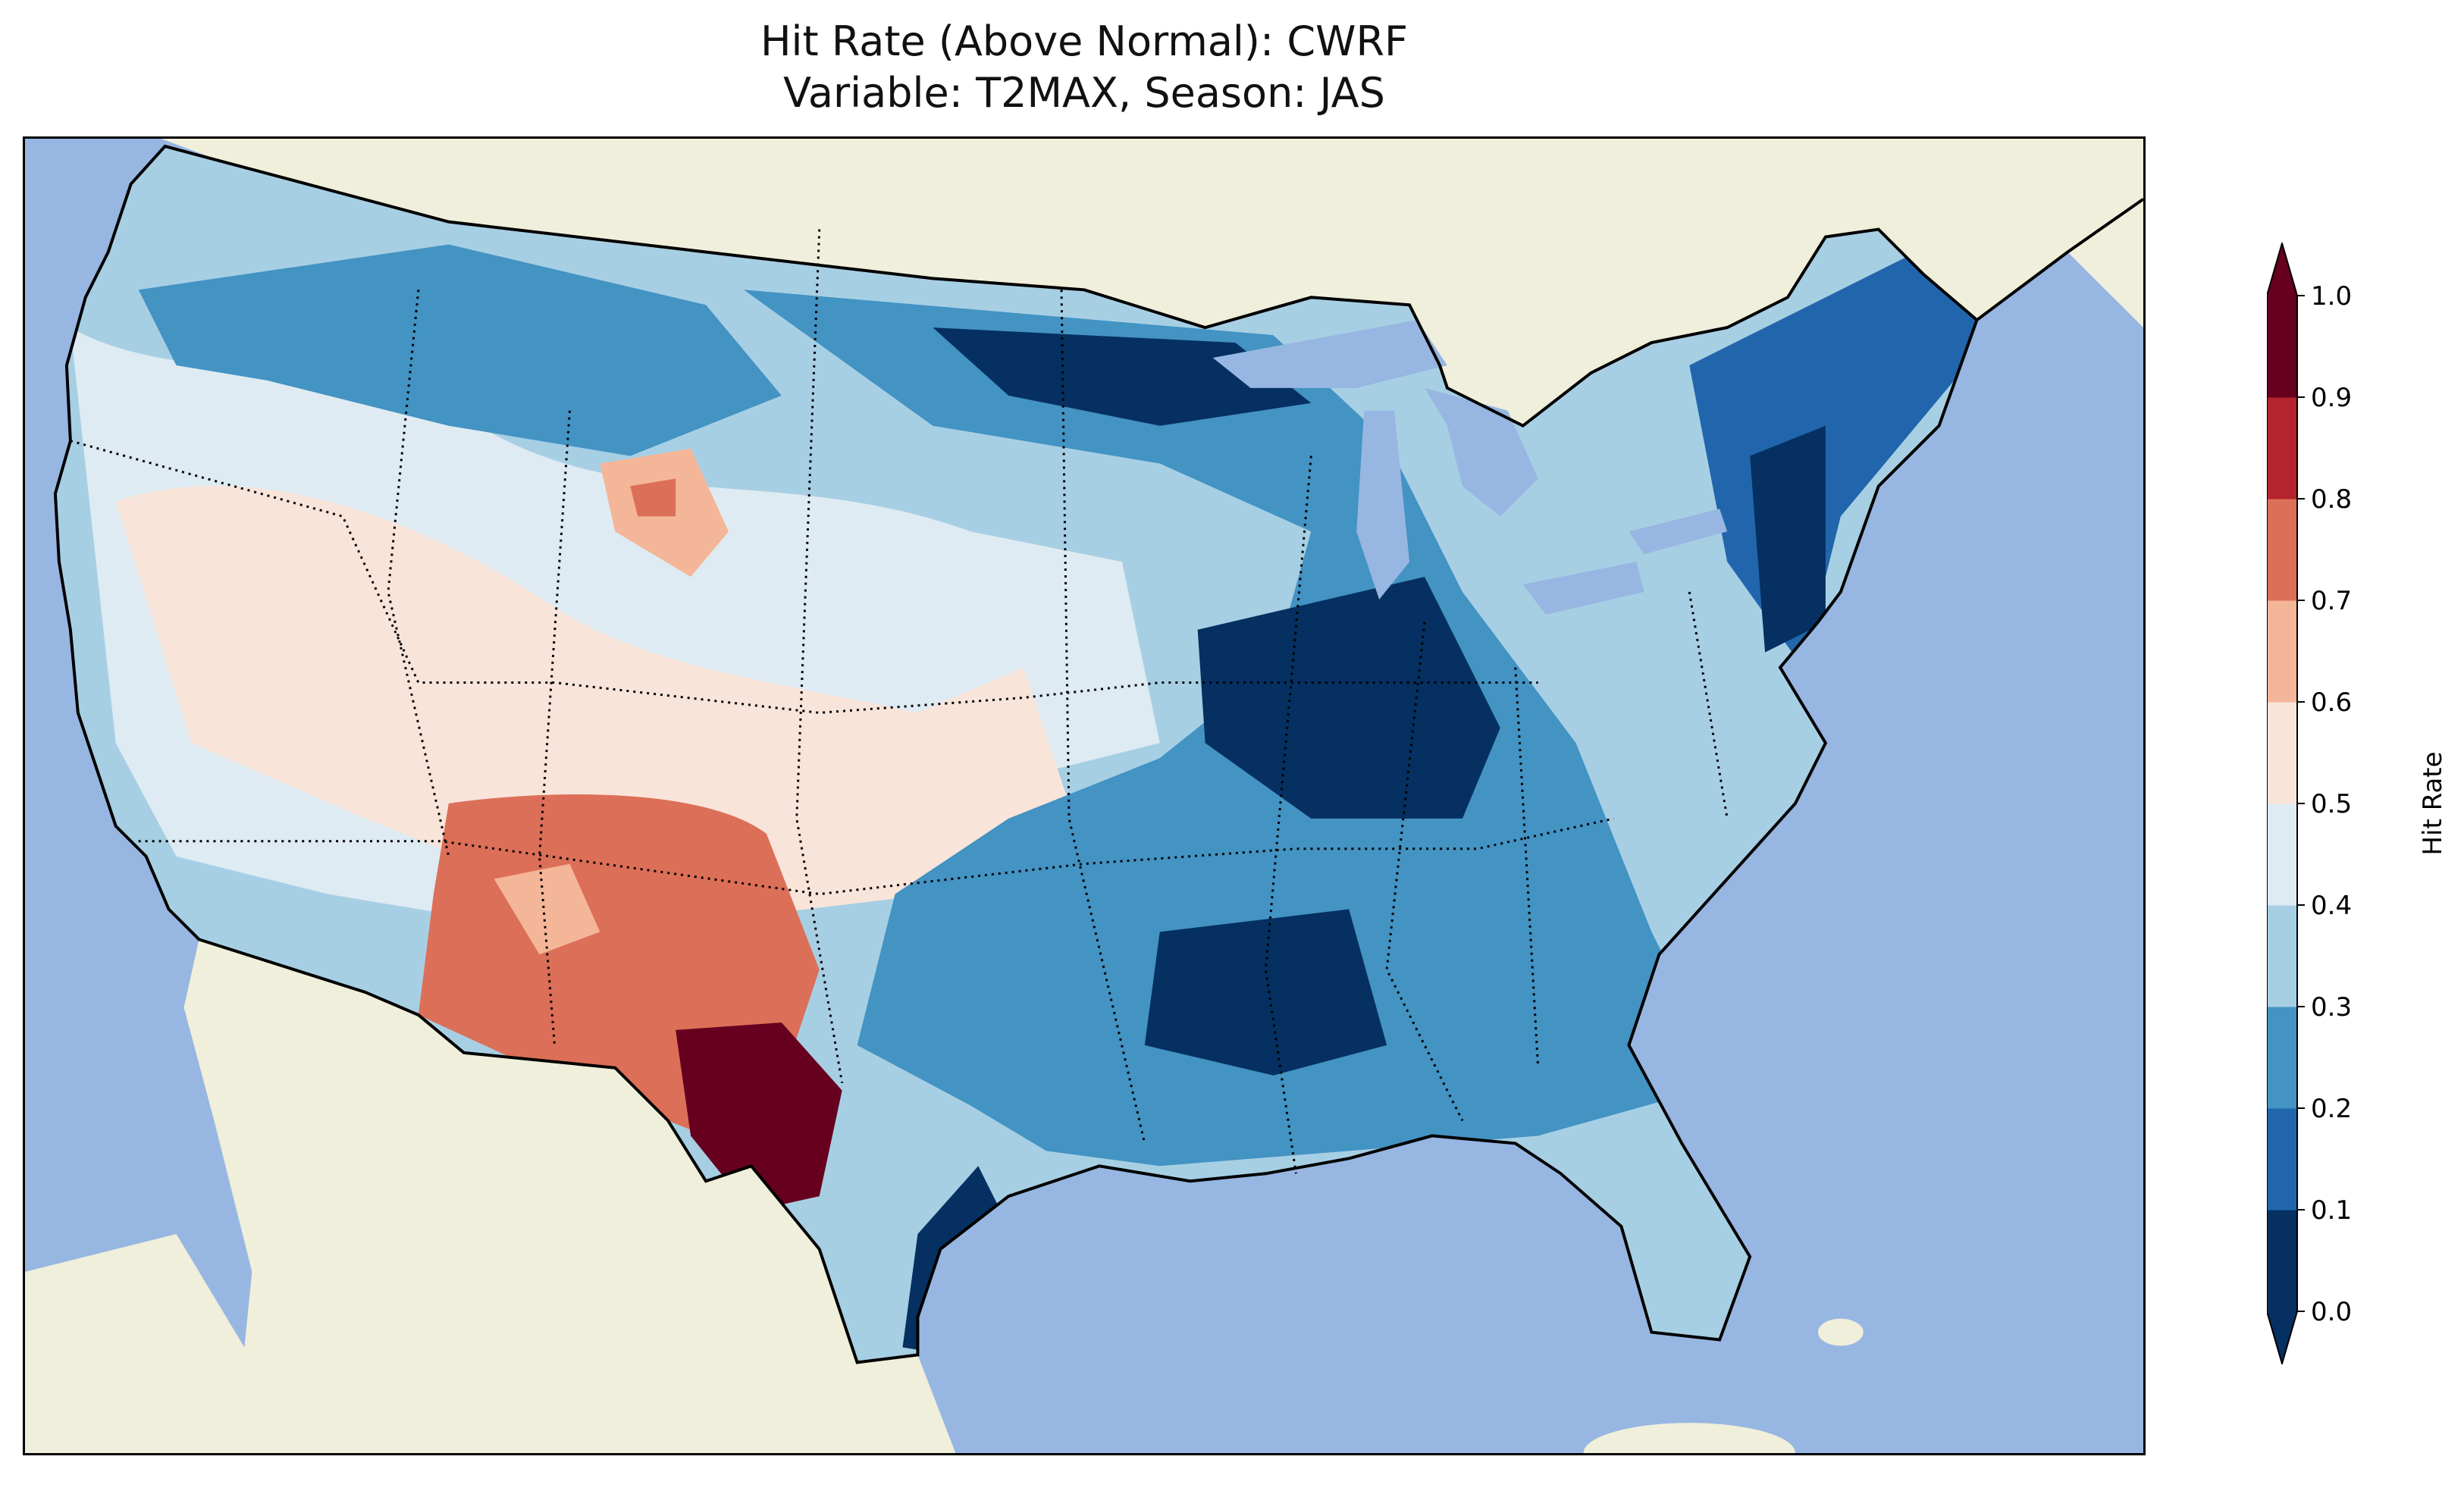 The image size is (2464, 1494). I want to click on colorbar-tick-label: 0.5, so click(2331, 804).